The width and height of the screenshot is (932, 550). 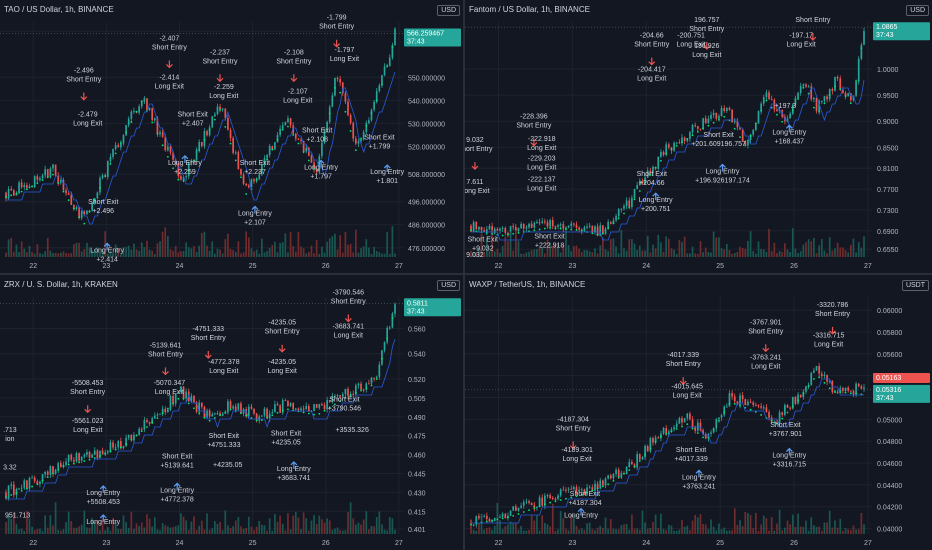 What do you see at coordinates (177, 490) in the screenshot?
I see `trade-label: Long Entry` at bounding box center [177, 490].